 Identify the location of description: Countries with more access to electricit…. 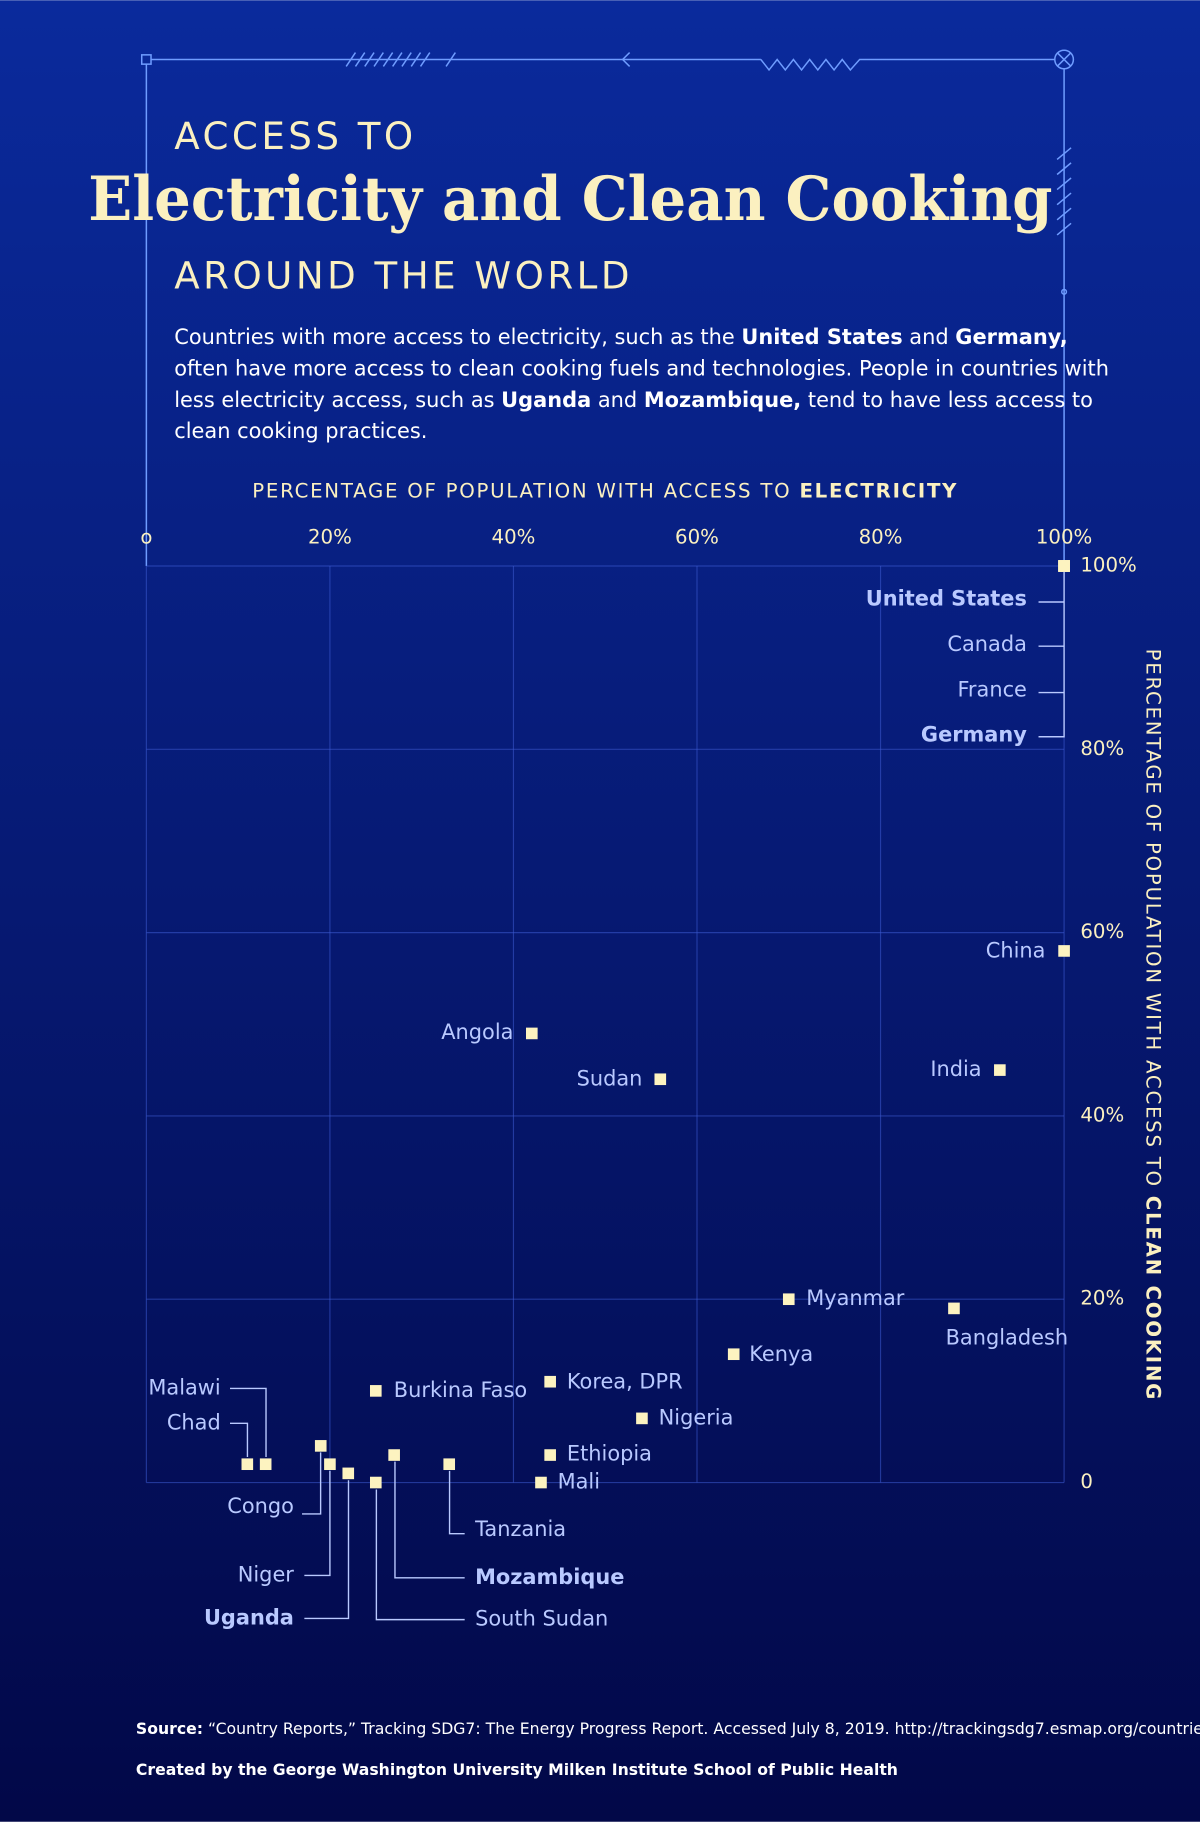
(644, 384).